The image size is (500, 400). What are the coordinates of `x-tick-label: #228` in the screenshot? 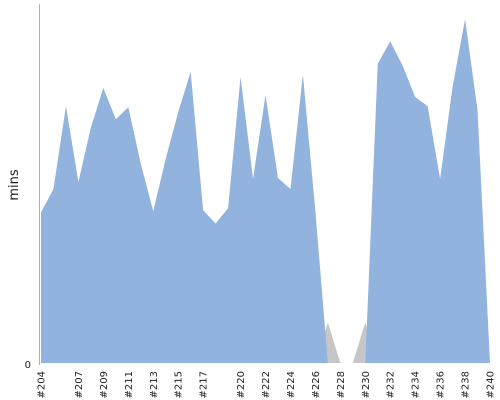 It's located at (341, 384).